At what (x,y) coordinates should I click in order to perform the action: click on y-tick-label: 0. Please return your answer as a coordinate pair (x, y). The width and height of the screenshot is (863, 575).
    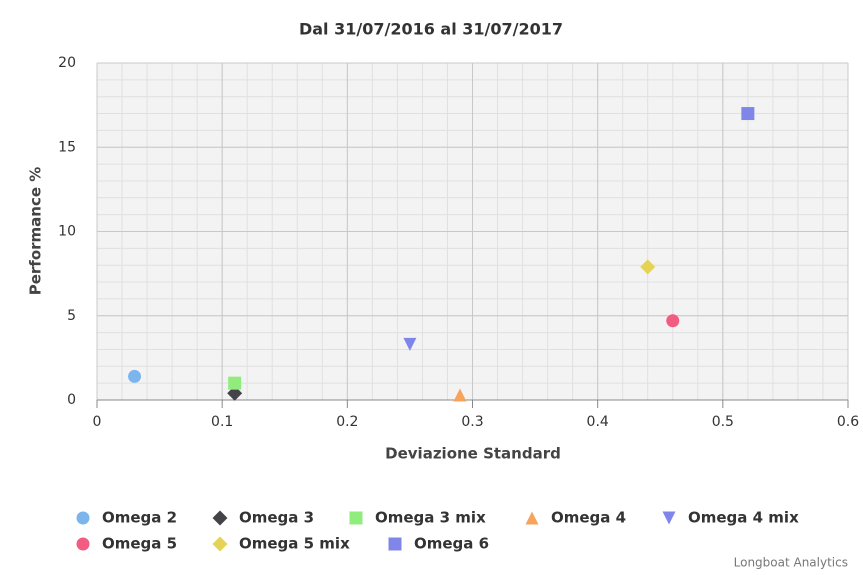
    Looking at the image, I should click on (71, 400).